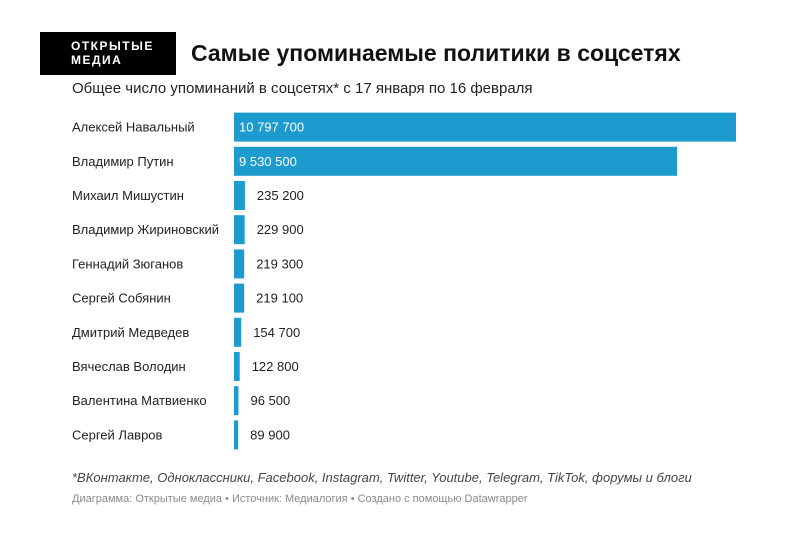 This screenshot has width=800, height=533. What do you see at coordinates (123, 161) in the screenshot?
I see `category-label: Владимир Путин` at bounding box center [123, 161].